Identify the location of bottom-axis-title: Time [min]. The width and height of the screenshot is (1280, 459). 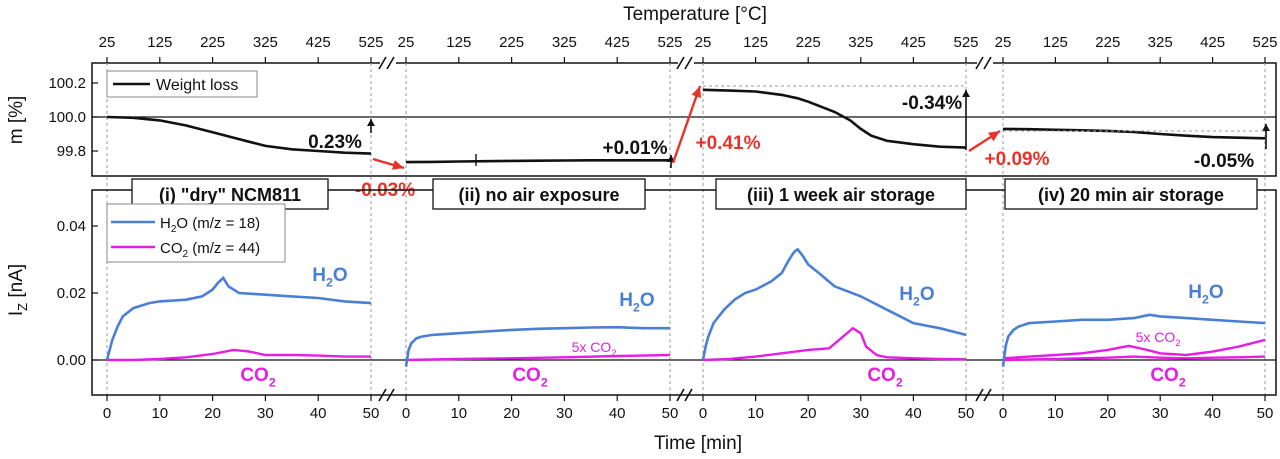
(698, 443).